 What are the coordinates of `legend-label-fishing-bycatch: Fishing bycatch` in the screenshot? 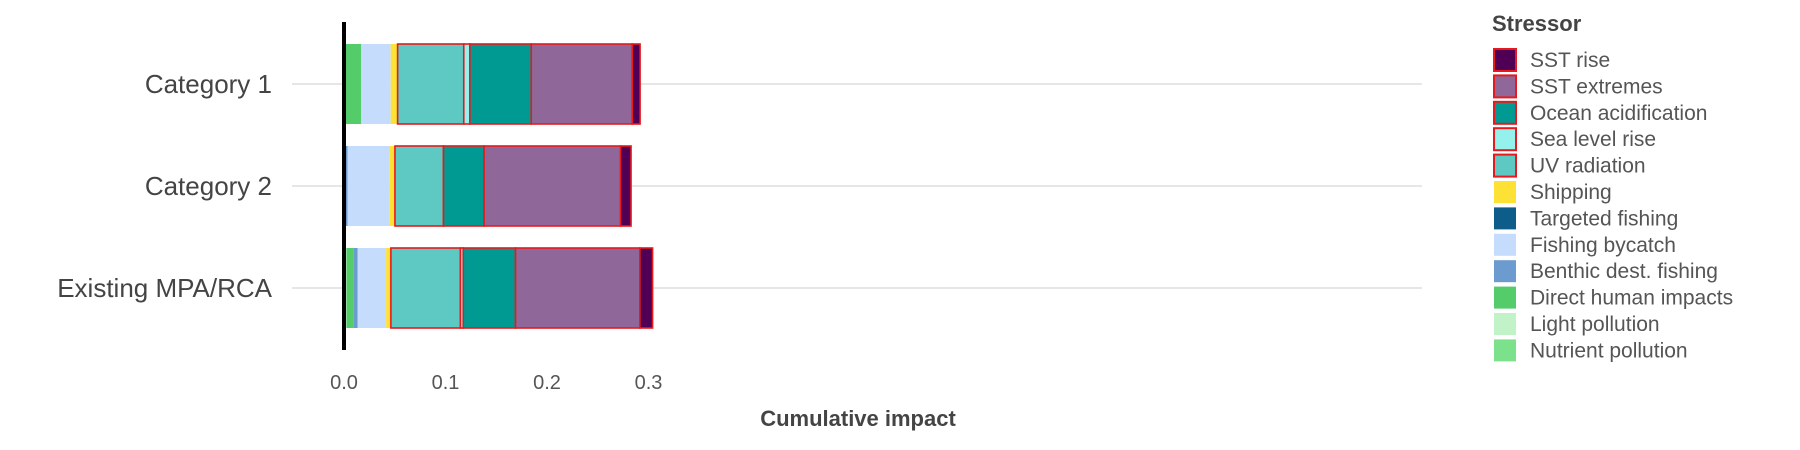 It's located at (1603, 245).